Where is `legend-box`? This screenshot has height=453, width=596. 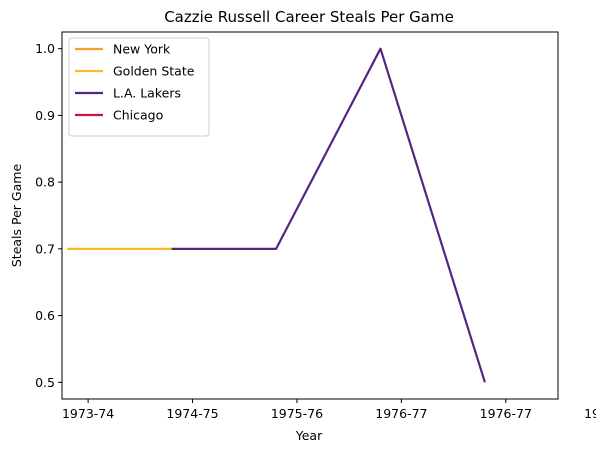 legend-box is located at coordinates (139, 87).